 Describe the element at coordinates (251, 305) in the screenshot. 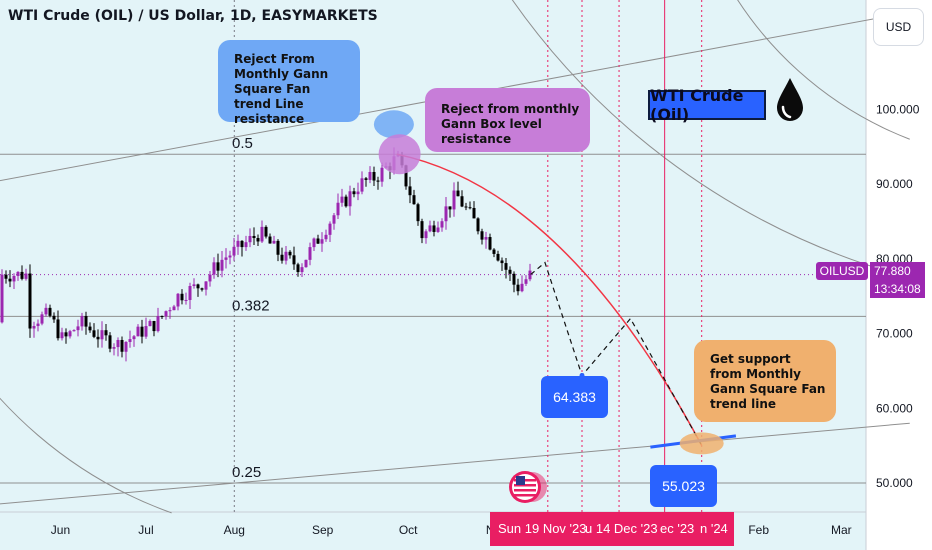

I see `fib-level-label-2: 0.382` at that location.